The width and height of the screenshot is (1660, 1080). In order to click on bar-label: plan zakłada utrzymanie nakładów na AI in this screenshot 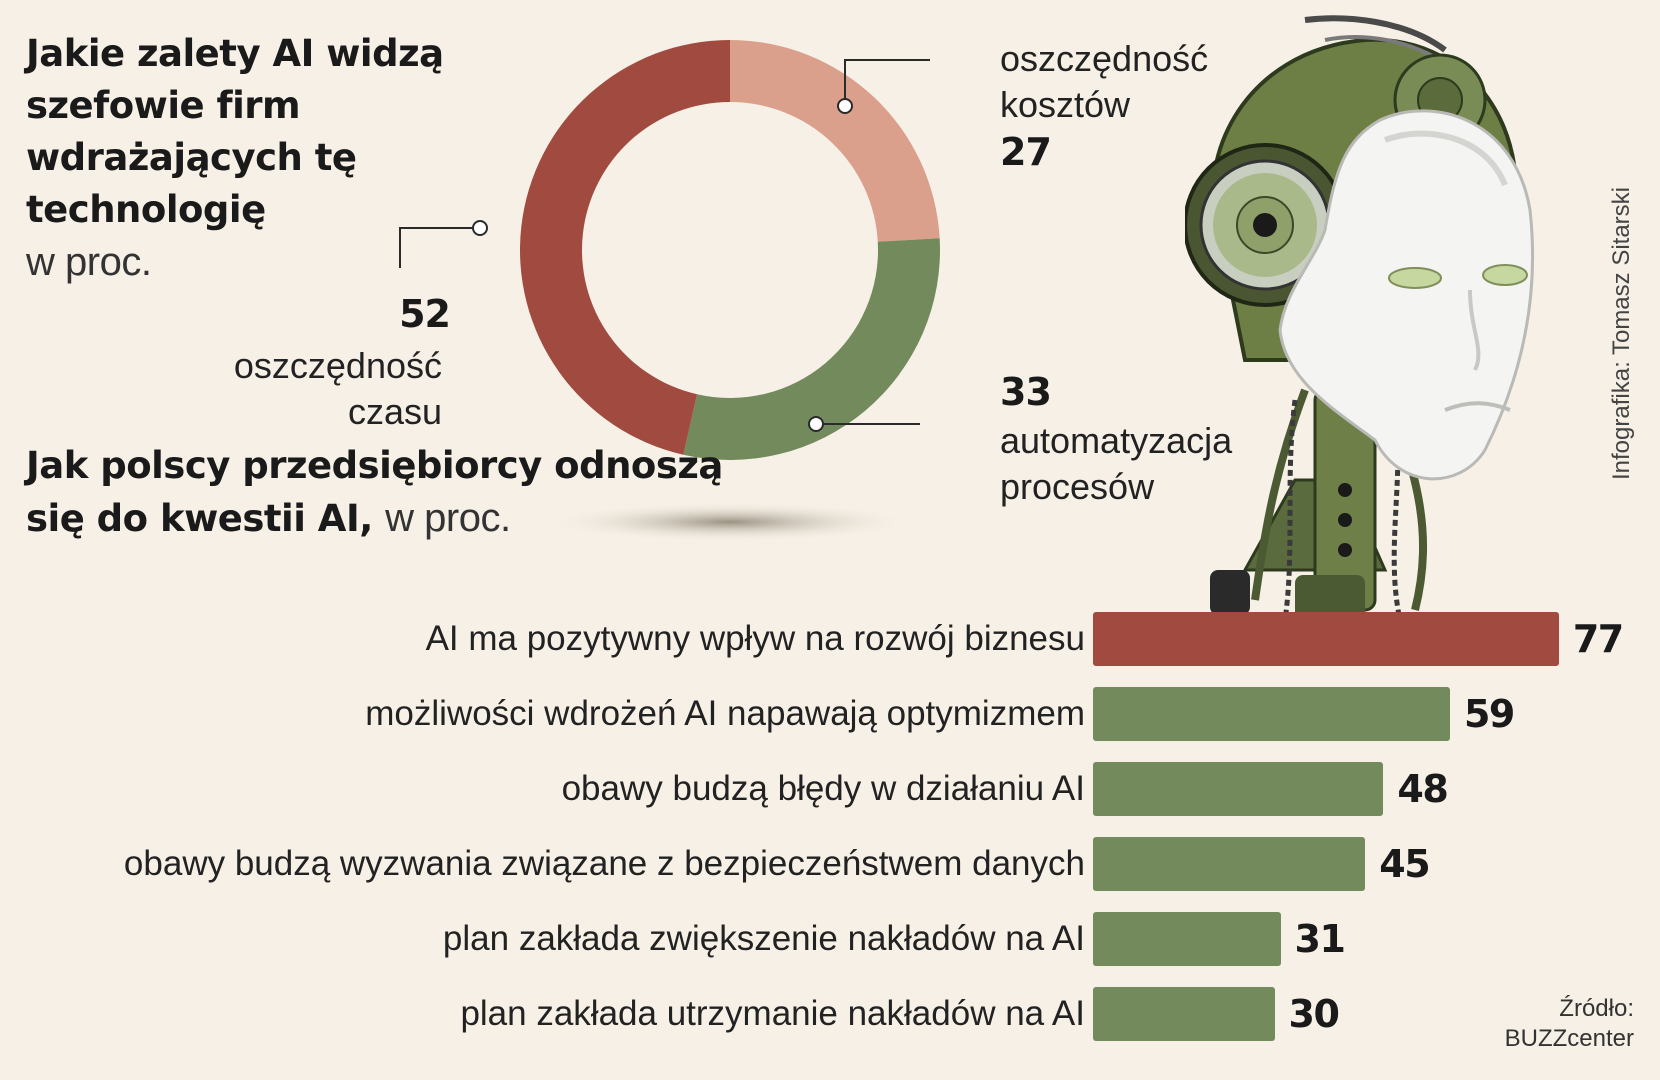, I will do `click(772, 1013)`.